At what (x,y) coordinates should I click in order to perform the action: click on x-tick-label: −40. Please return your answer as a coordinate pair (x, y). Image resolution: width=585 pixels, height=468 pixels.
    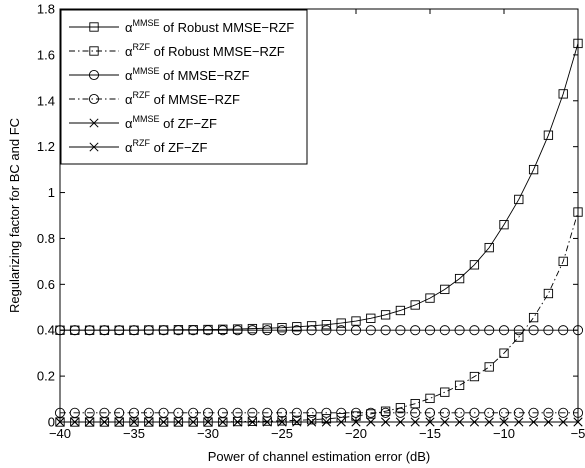
    Looking at the image, I should click on (60, 433).